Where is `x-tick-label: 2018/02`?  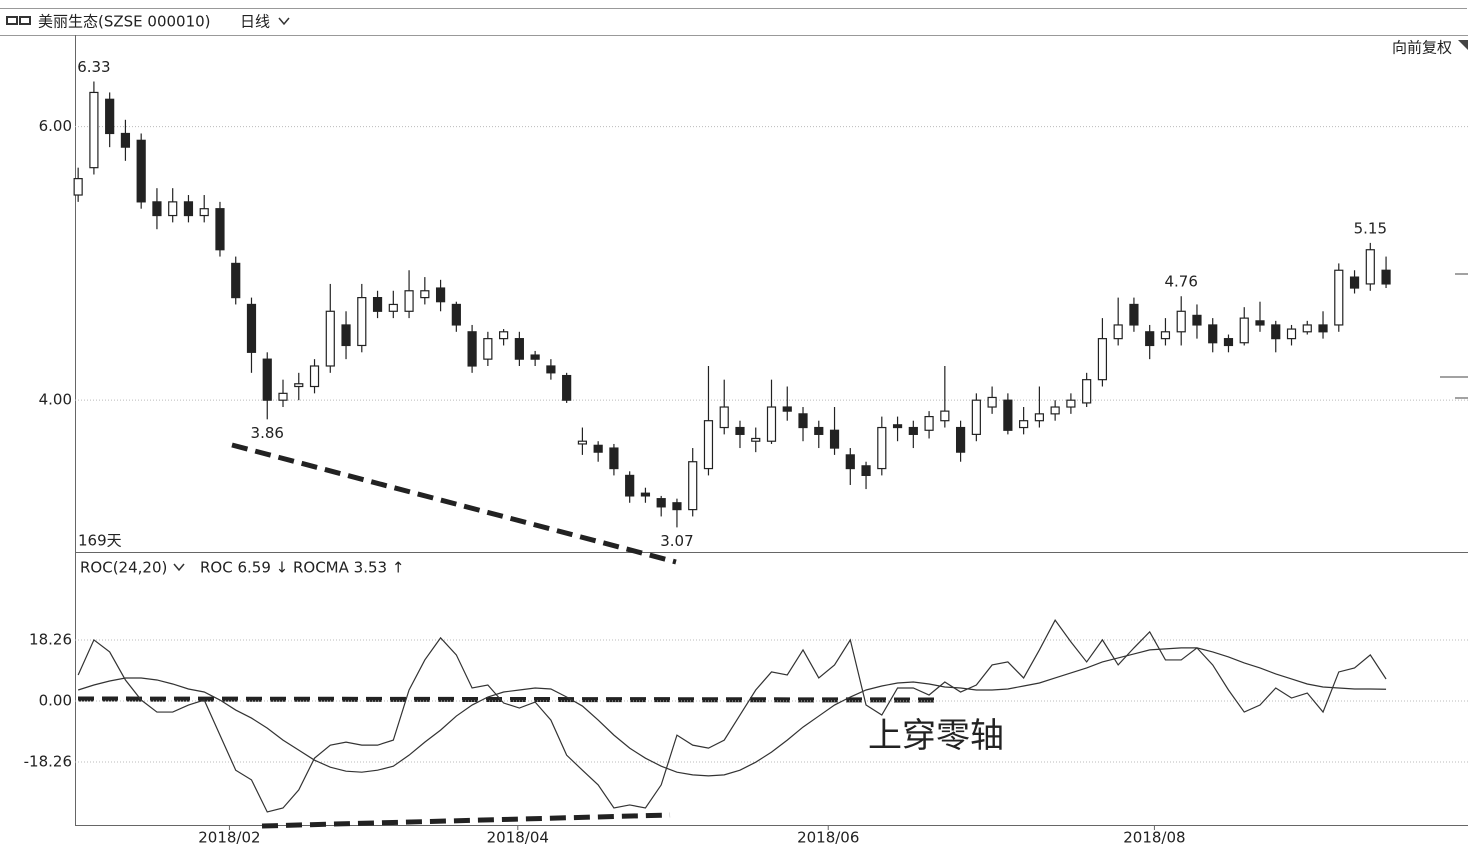 x-tick-label: 2018/02 is located at coordinates (229, 838).